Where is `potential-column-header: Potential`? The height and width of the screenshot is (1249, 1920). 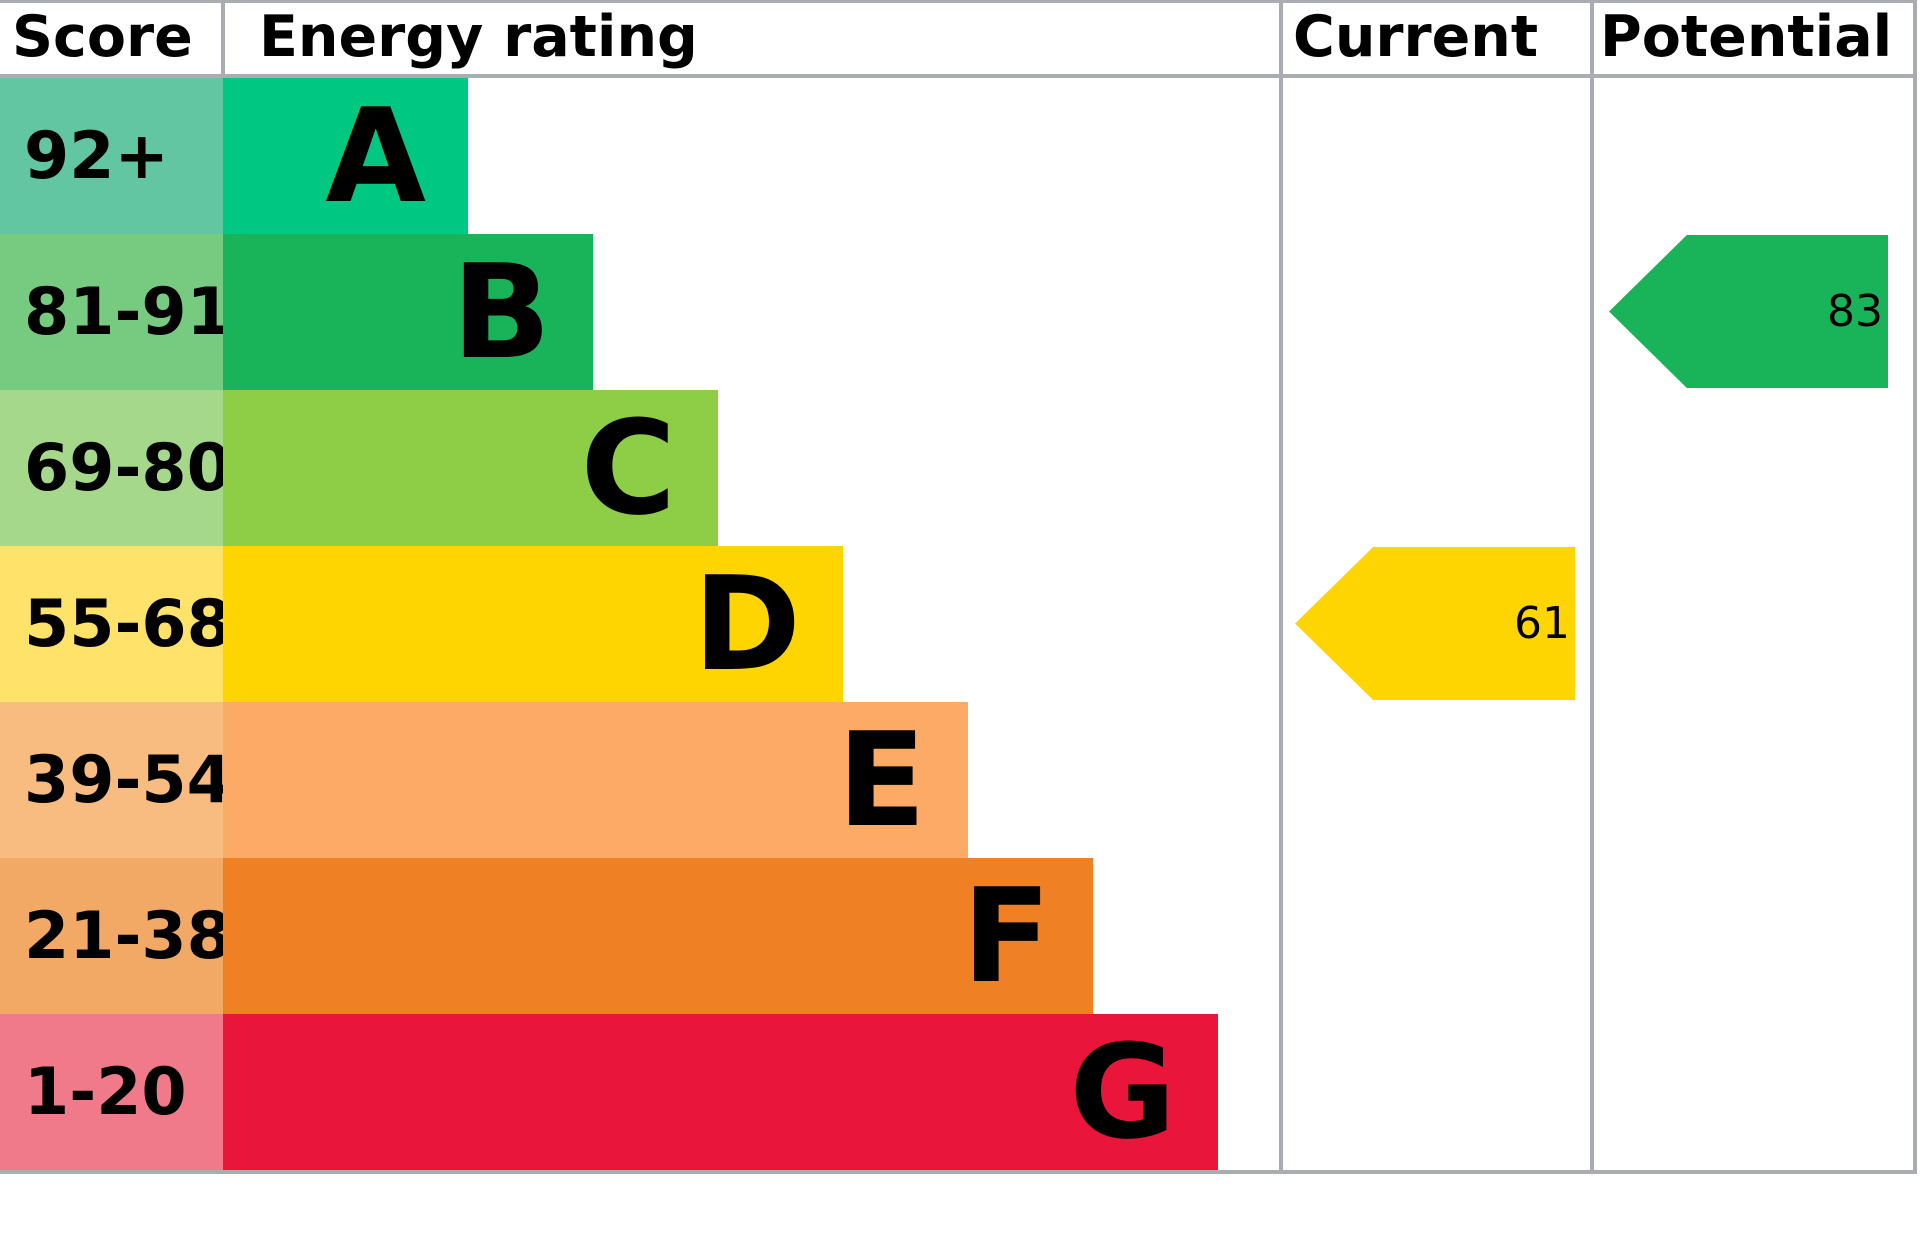
potential-column-header: Potential is located at coordinates (1753, 37).